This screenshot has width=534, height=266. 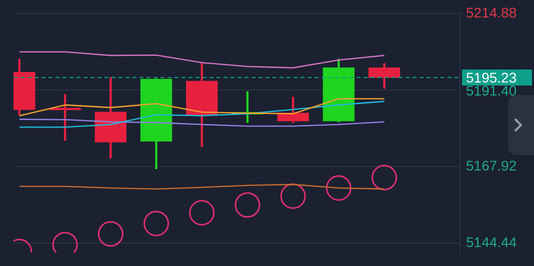 I want to click on y-tick-label: 5144.44, so click(x=491, y=242).